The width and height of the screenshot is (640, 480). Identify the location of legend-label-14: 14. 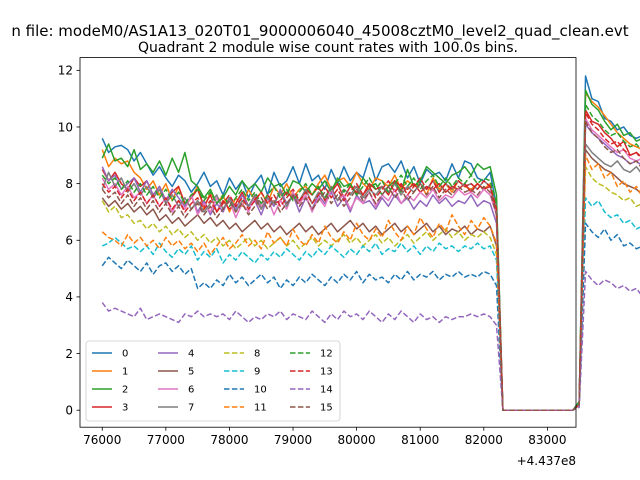
(326, 390).